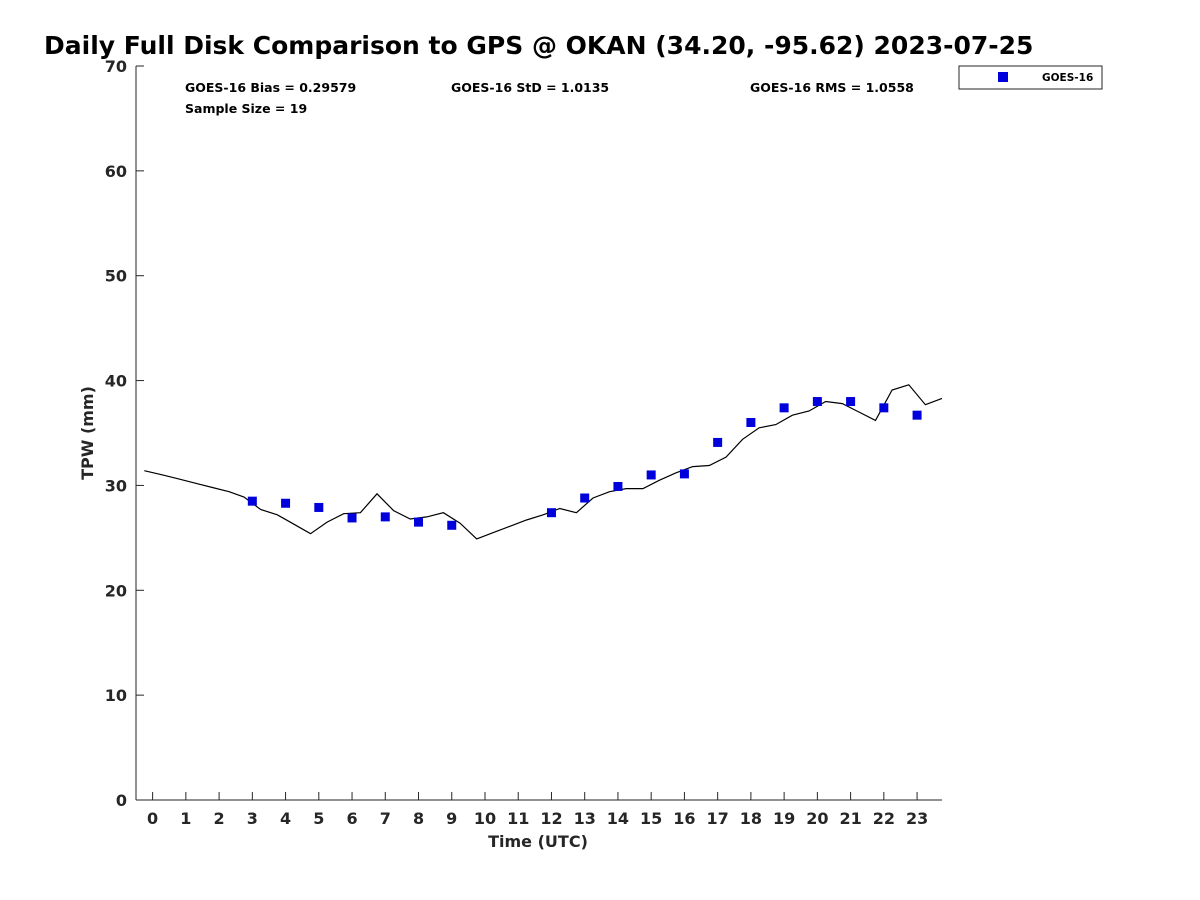 The image size is (1200, 900). Describe the element at coordinates (116, 695) in the screenshot. I see `y-tick-label: 10` at that location.